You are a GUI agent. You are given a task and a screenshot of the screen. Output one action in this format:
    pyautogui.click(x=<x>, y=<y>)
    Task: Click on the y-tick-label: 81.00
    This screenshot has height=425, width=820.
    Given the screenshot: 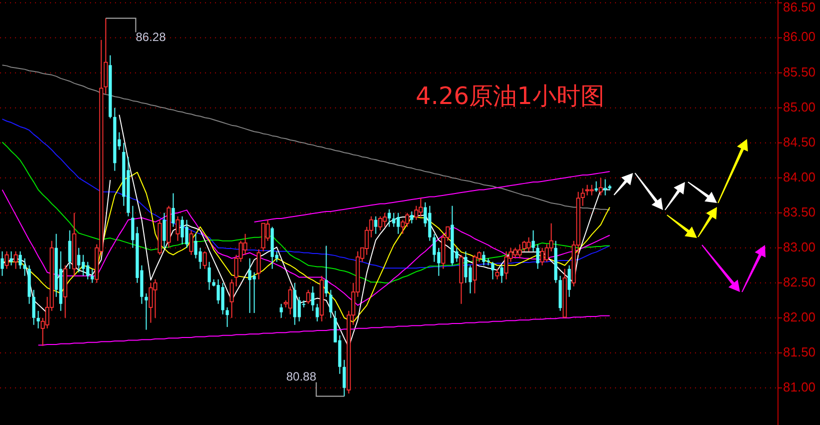 What is the action you would take?
    pyautogui.click(x=799, y=386)
    